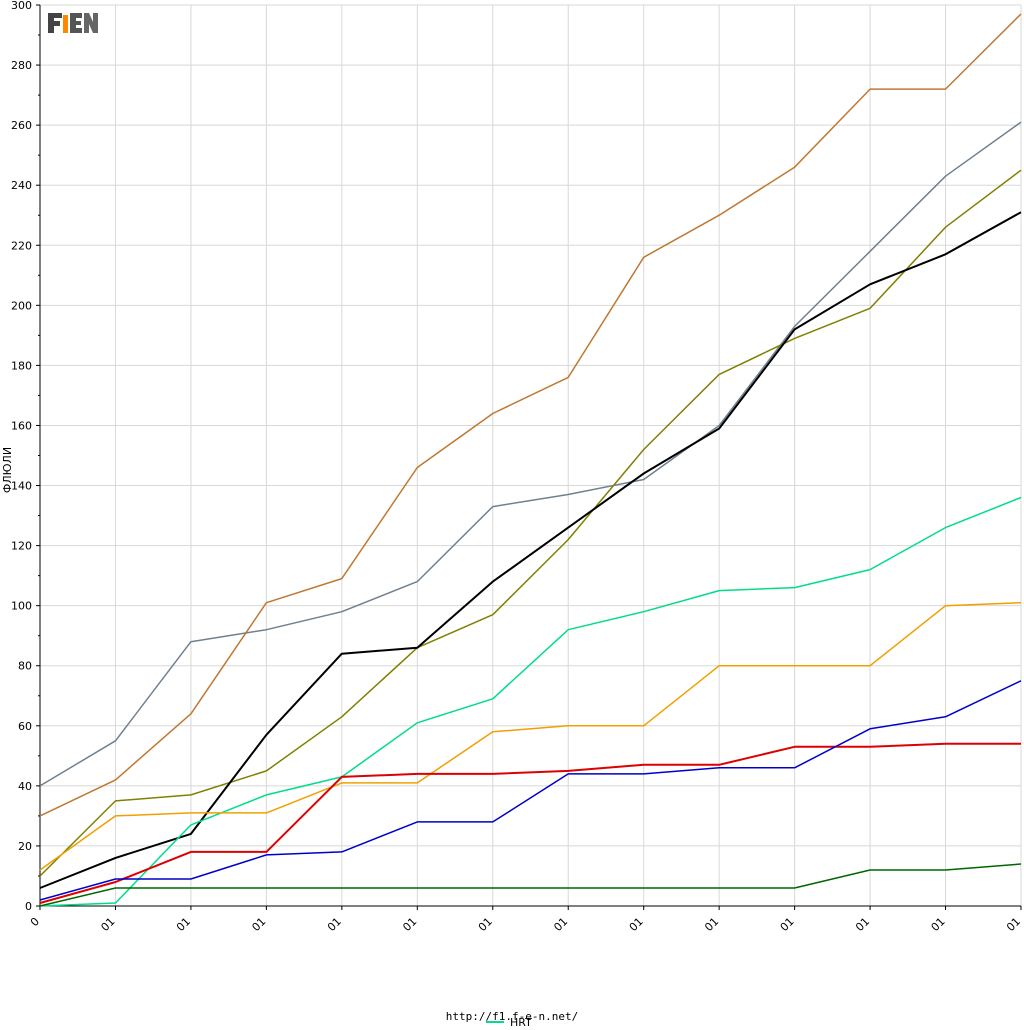 The image size is (1024, 1030). What do you see at coordinates (21, 185) in the screenshot?
I see `y-tick-label: 240` at bounding box center [21, 185].